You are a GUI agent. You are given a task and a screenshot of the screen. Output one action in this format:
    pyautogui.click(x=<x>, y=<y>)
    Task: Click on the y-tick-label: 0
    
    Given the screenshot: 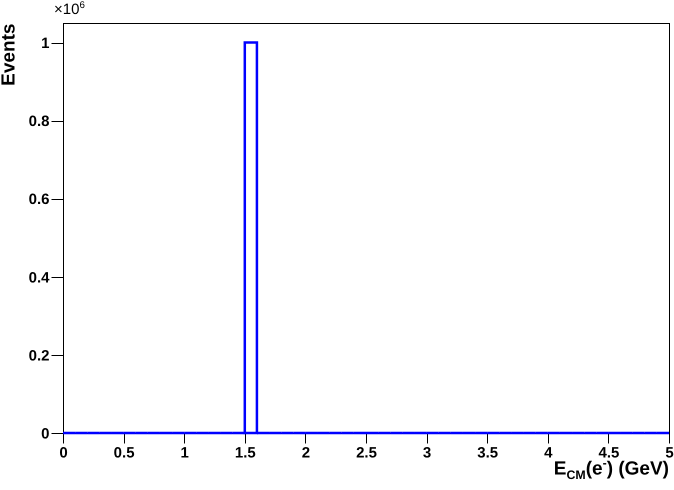 What is the action you would take?
    pyautogui.click(x=45, y=434)
    